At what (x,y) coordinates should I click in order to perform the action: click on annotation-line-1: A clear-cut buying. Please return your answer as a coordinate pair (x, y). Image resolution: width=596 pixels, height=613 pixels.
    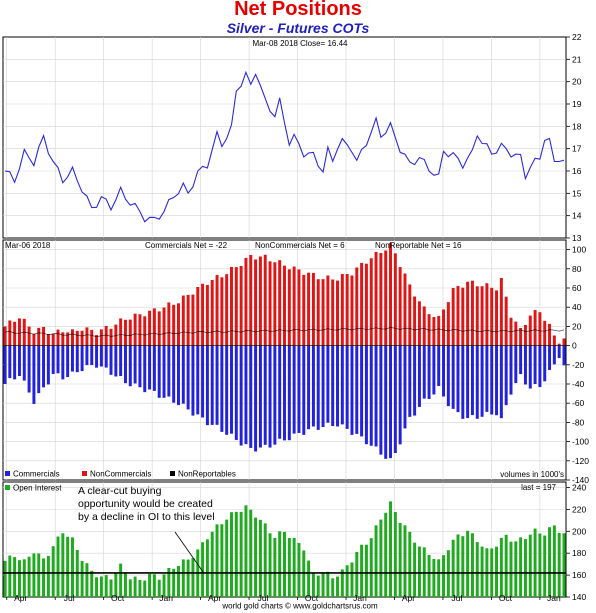
    Looking at the image, I should click on (120, 491).